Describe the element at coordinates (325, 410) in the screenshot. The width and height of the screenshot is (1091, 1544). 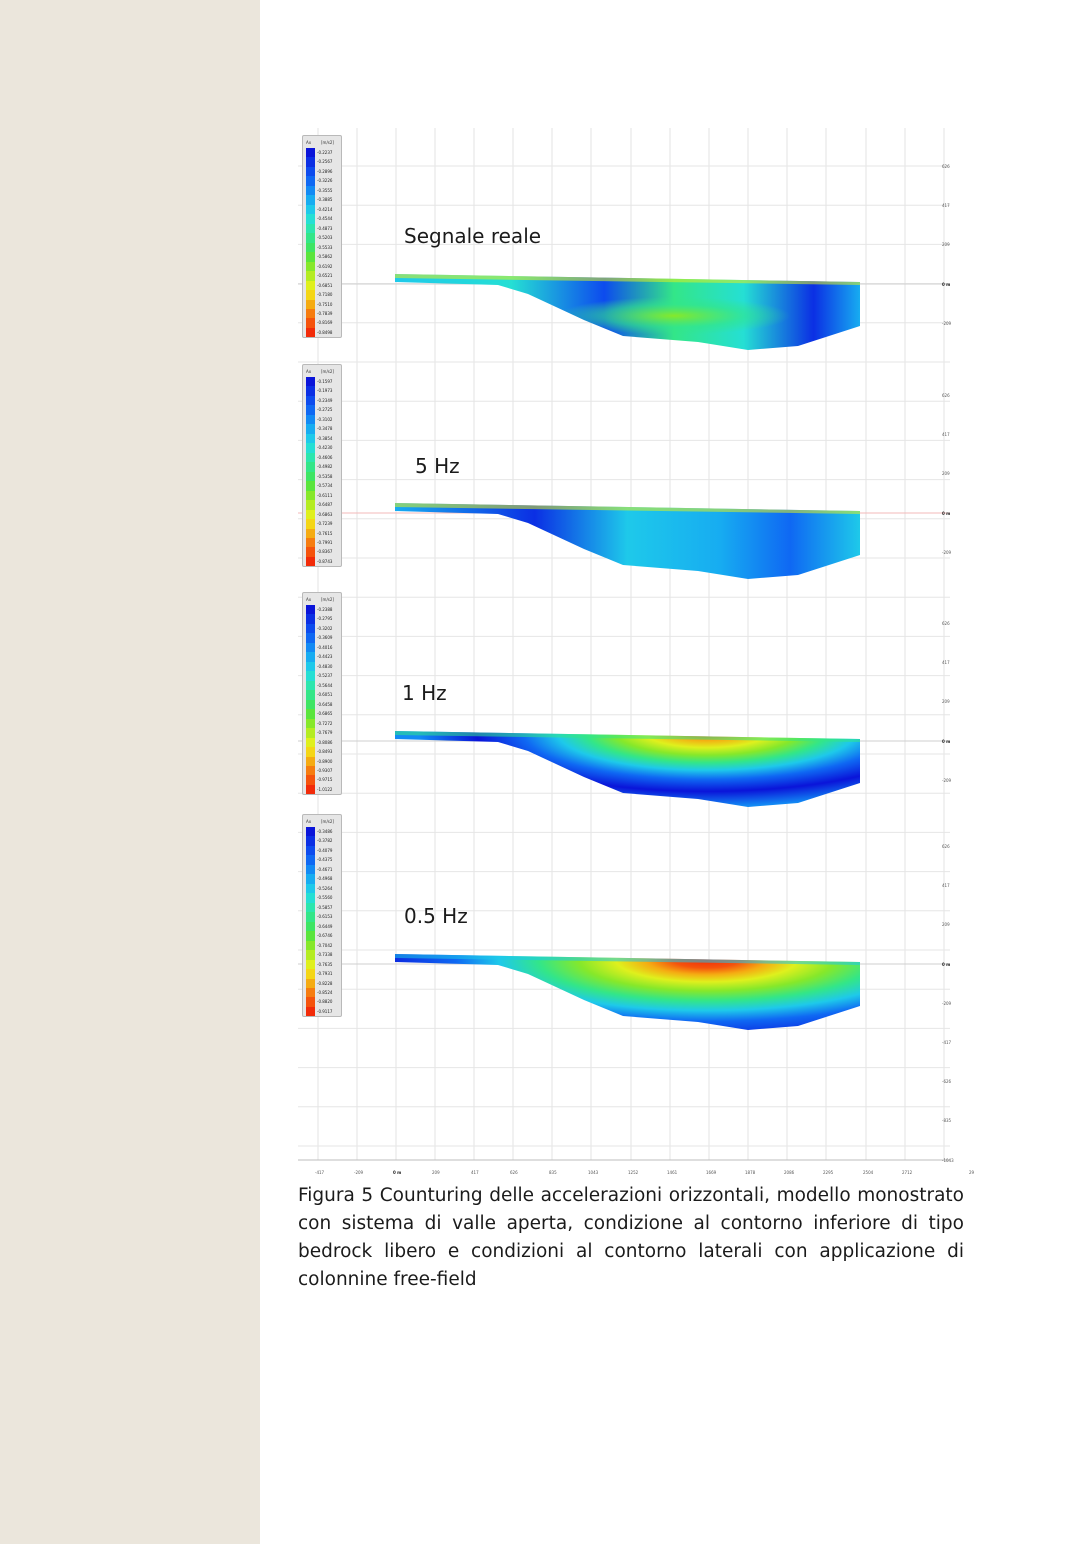
I see `legend-value: -0.2725` at that location.